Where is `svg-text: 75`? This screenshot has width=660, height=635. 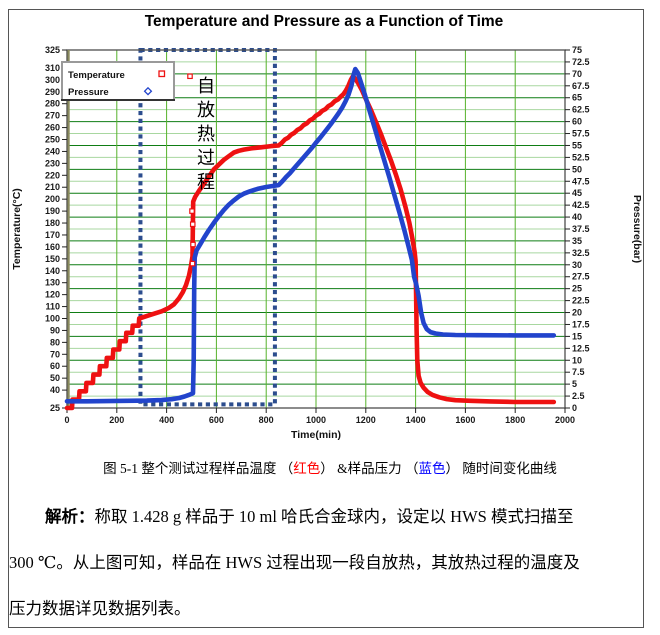
svg-text: 75 is located at coordinates (577, 50).